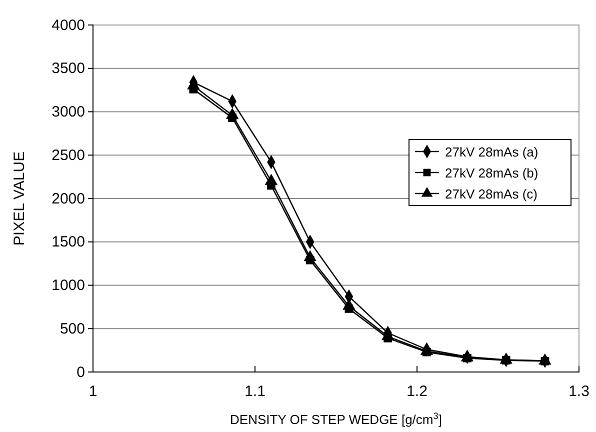 This screenshot has width=596, height=432. Describe the element at coordinates (417, 391) in the screenshot. I see `x-tick-label: 1.2` at that location.